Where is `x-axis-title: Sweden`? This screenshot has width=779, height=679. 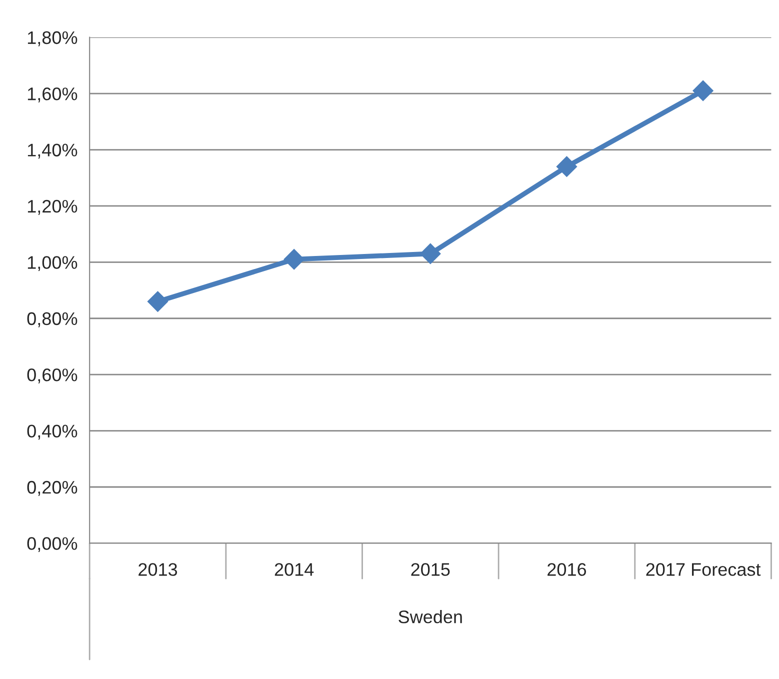 x-axis-title: Sweden is located at coordinates (430, 617).